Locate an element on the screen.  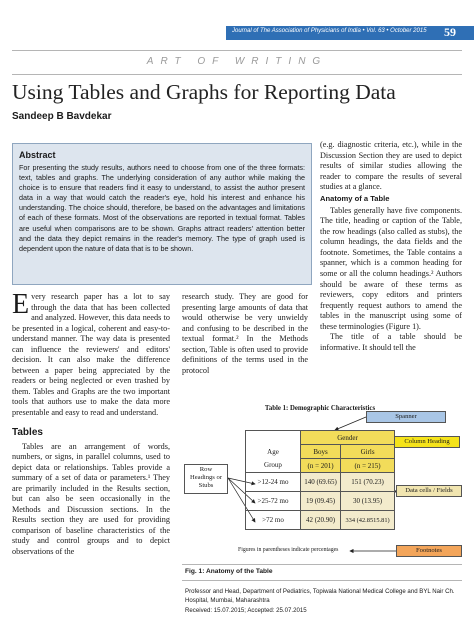
column-head: (n = 215) is located at coordinates (367, 465).